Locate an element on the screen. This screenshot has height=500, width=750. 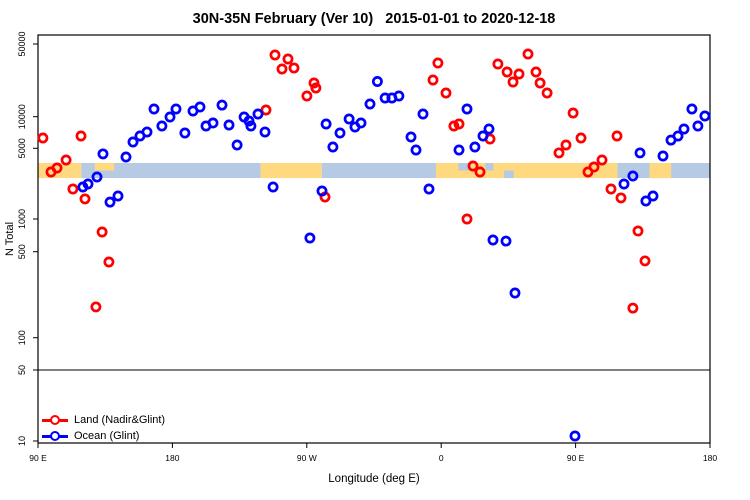
y-tick-label: 500 is located at coordinates (22, 251).